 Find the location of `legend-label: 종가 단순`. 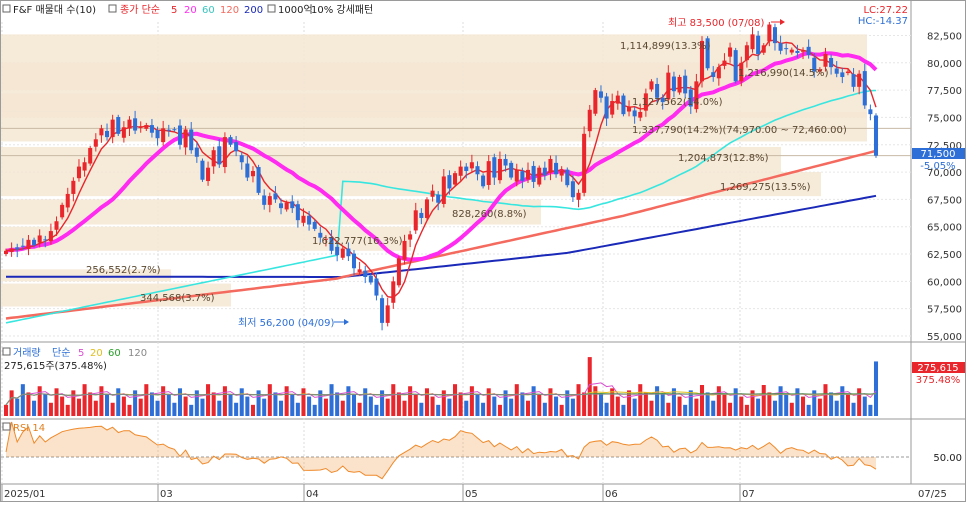

legend-label: 종가 단순 is located at coordinates (140, 10).